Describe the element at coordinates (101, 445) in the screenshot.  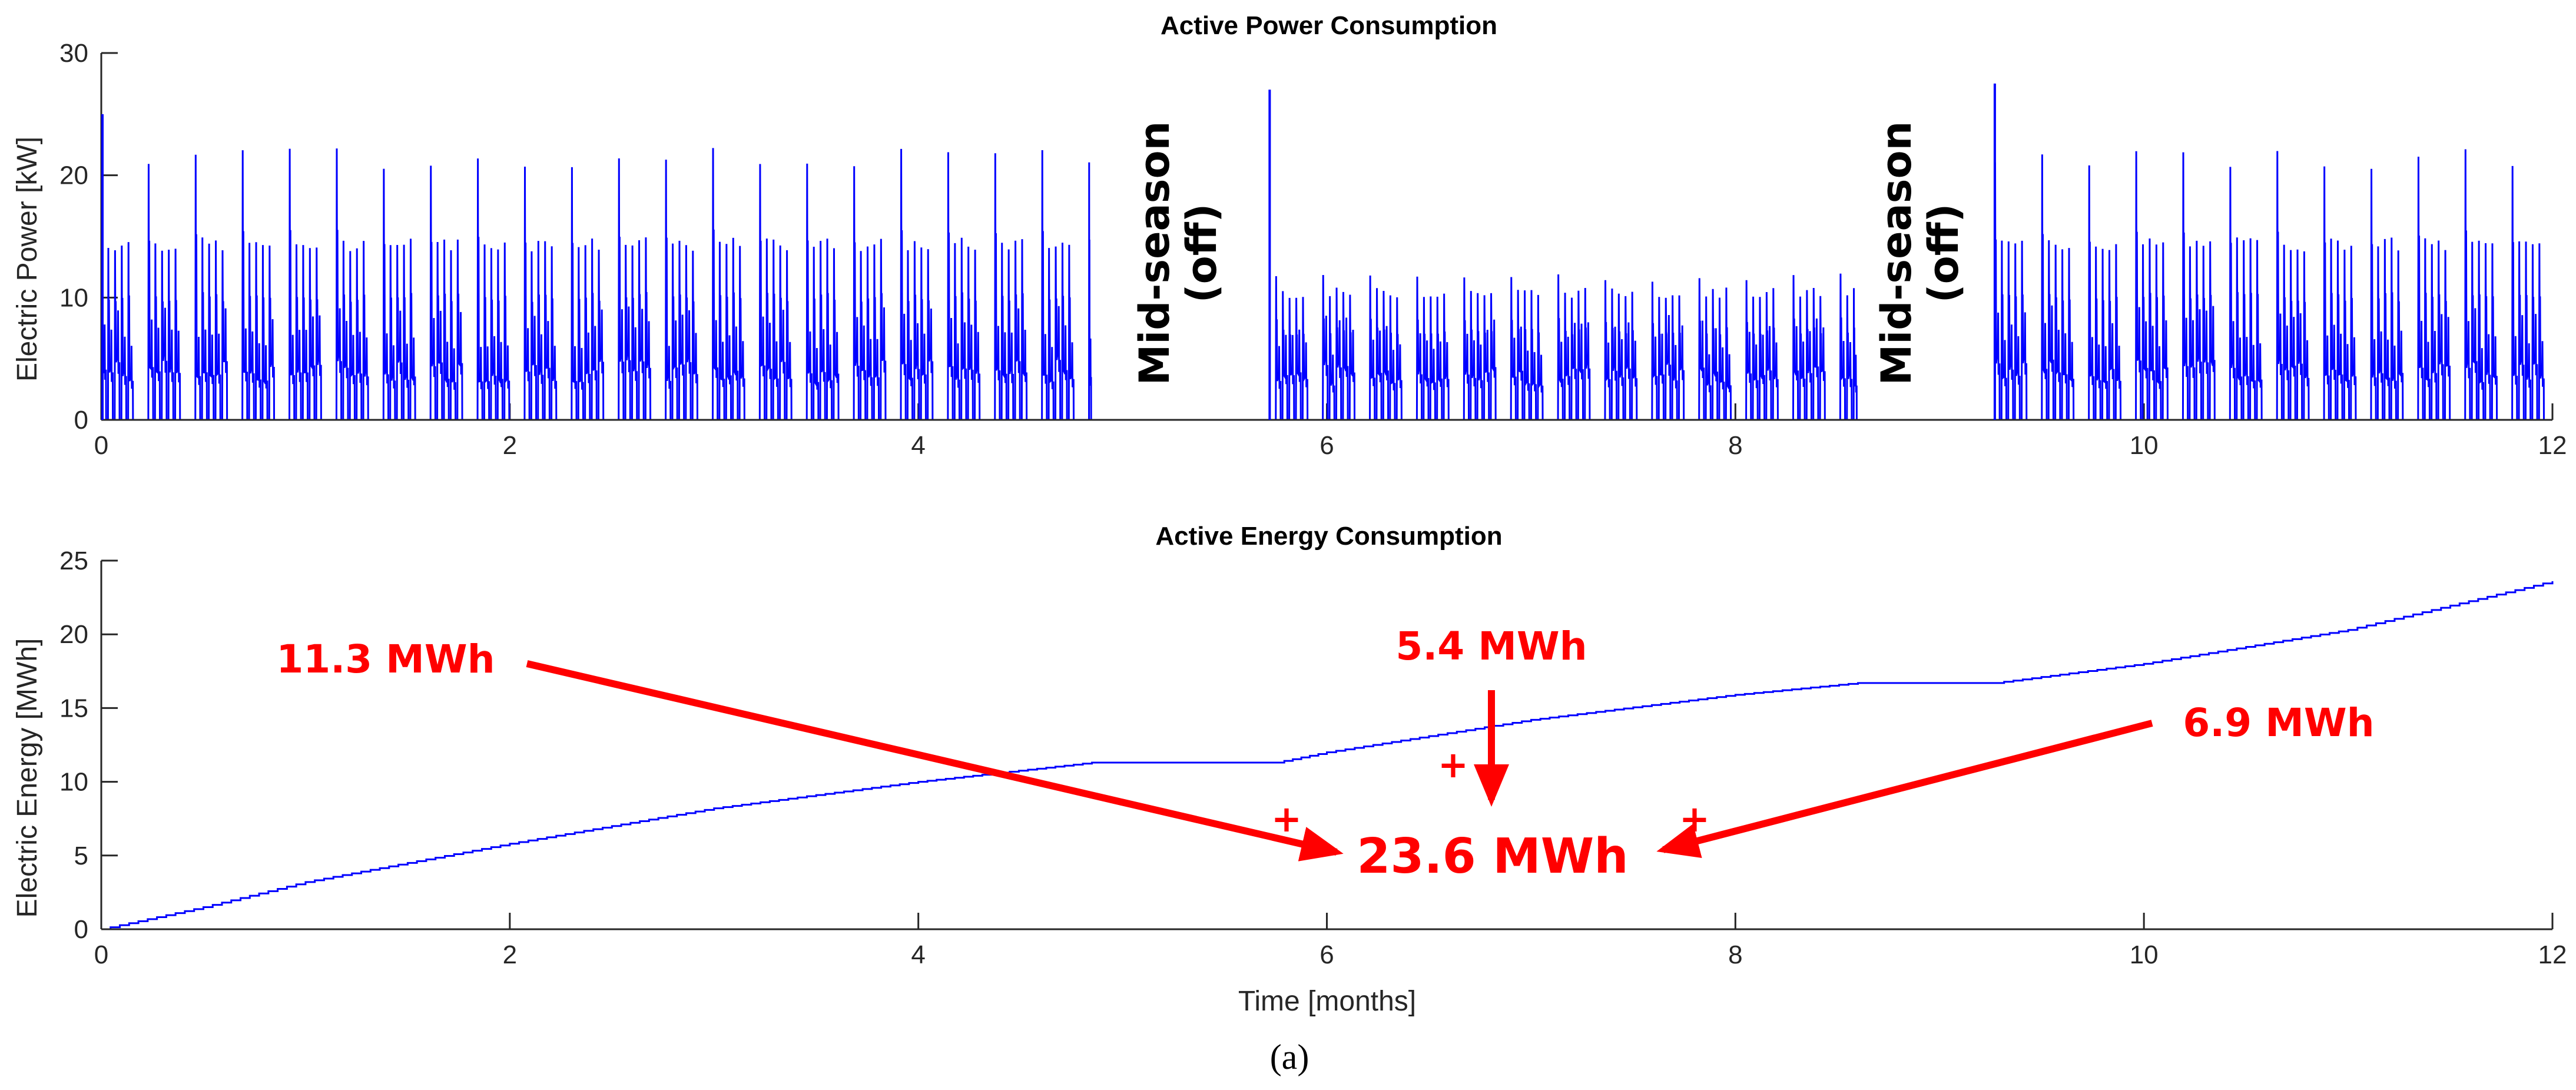
I see `power-x-tick-label: 0` at that location.